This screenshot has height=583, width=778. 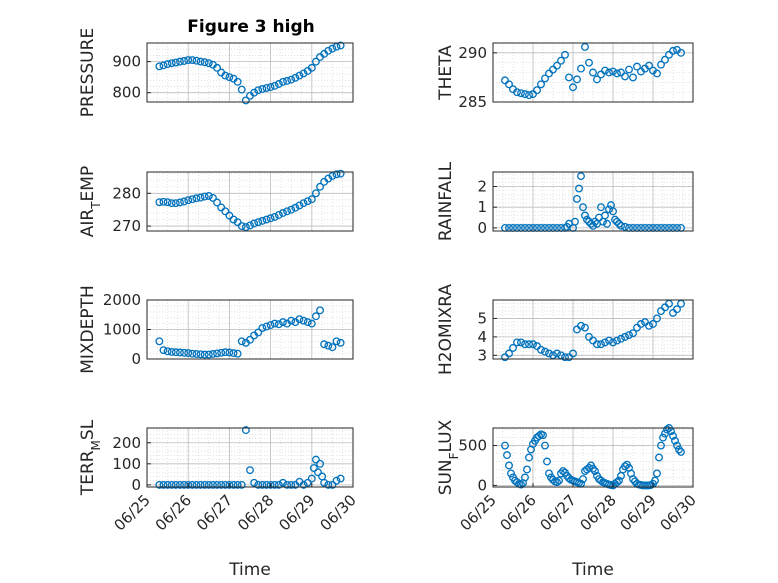 What do you see at coordinates (446, 201) in the screenshot?
I see `y-axis-label: RAINFALL` at bounding box center [446, 201].